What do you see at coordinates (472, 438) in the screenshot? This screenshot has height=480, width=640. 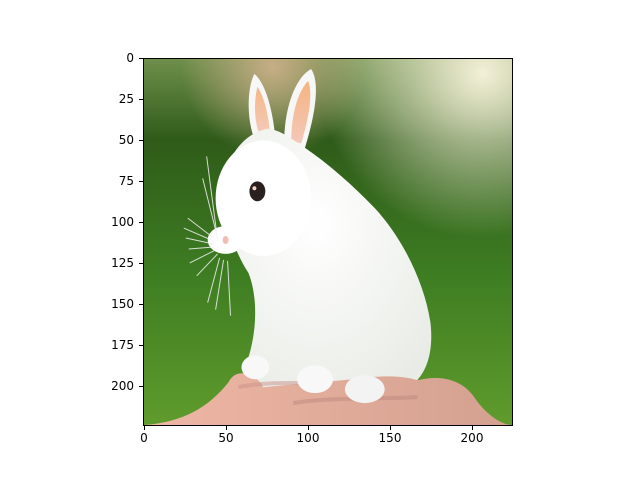 I see `x-tick-label-200: 200` at bounding box center [472, 438].